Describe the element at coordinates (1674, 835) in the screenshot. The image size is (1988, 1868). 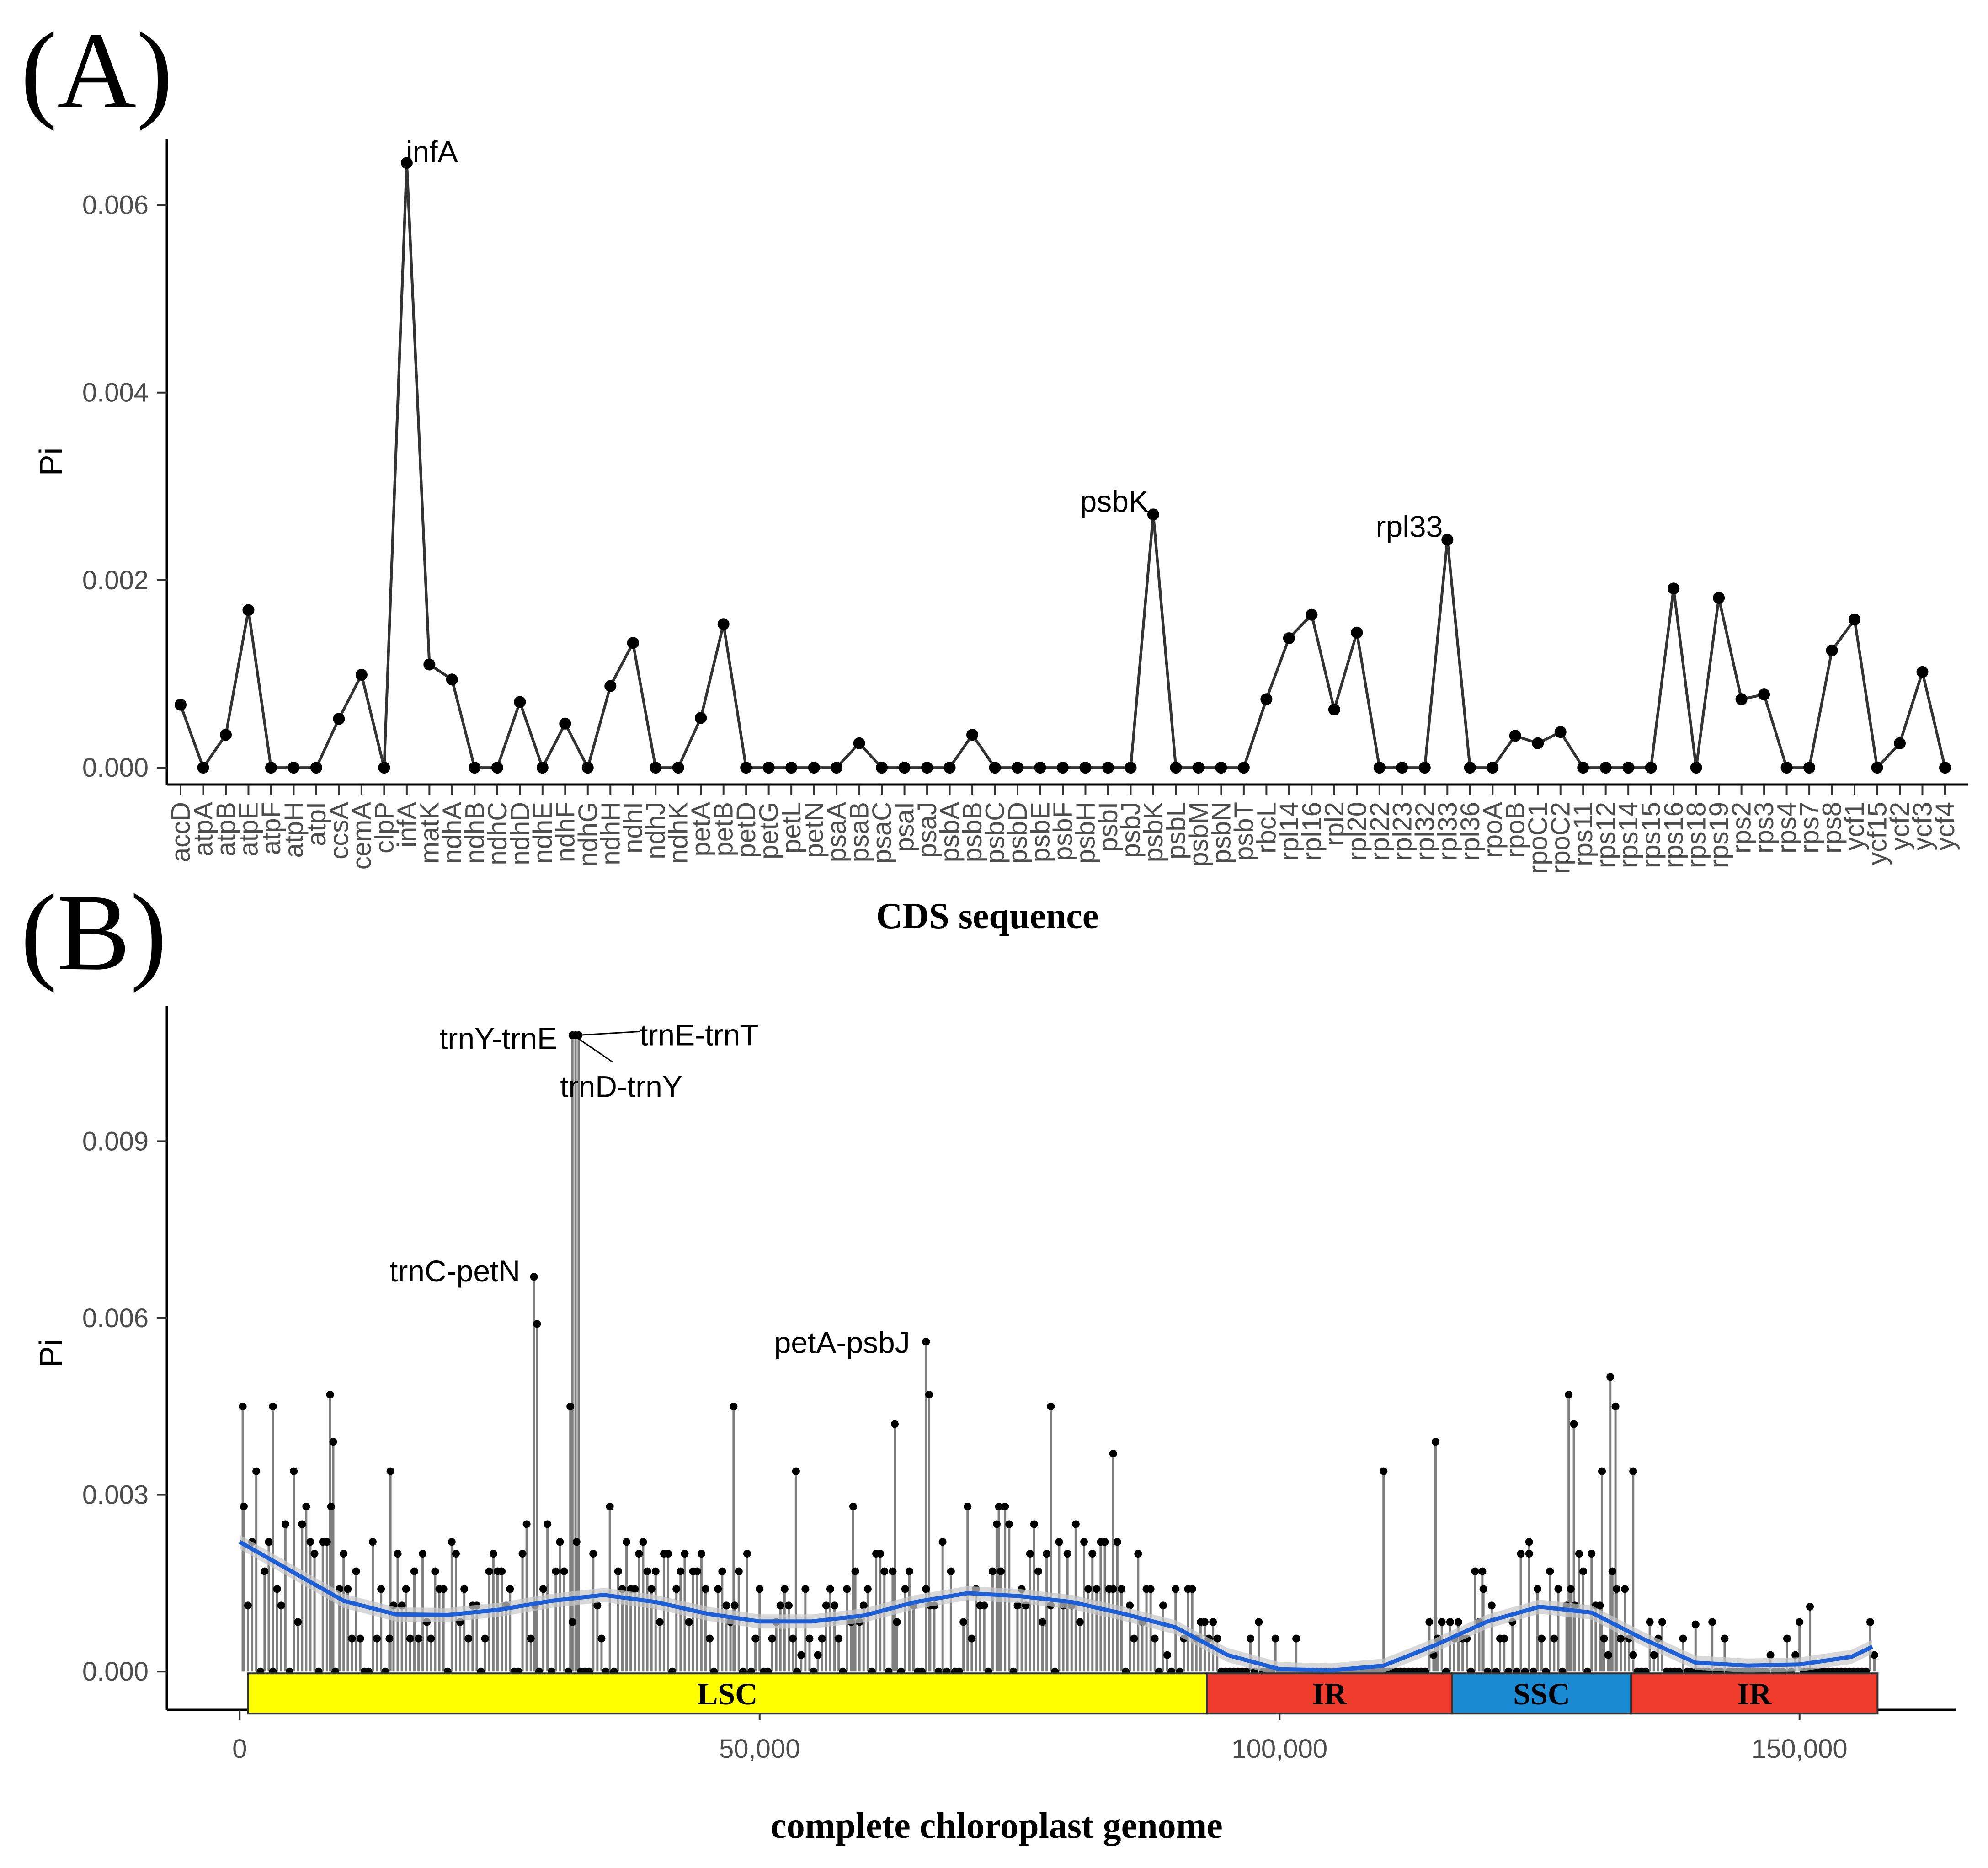
I see `panel-a-x-tick-label: rps16` at that location.